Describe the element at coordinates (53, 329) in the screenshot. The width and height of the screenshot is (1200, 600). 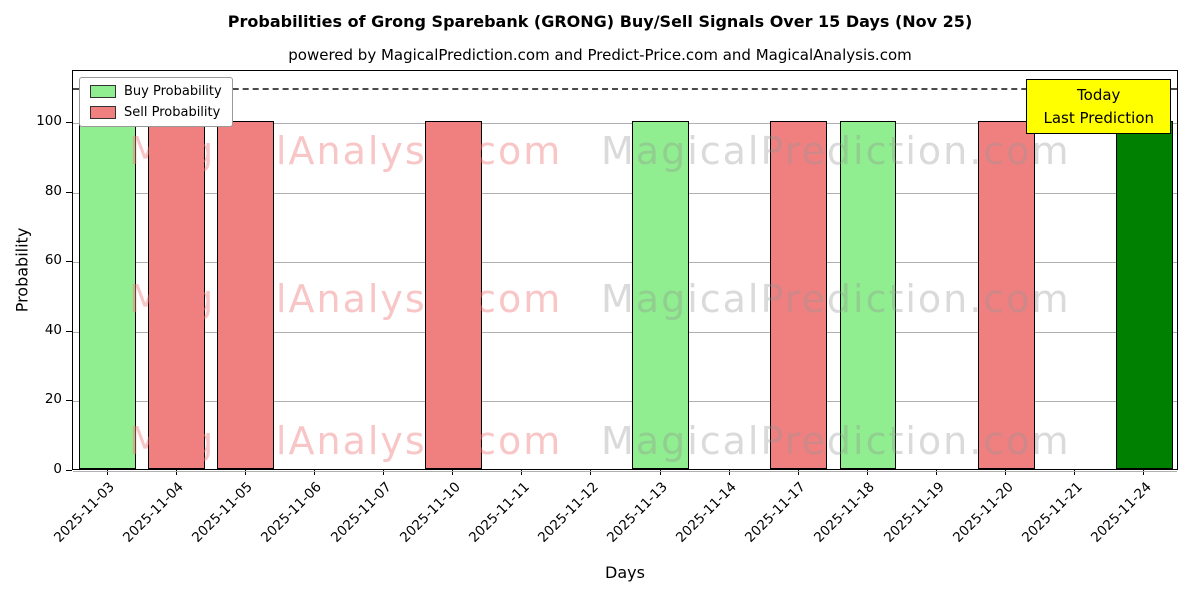
I see `y-tick-40: 40` at that location.